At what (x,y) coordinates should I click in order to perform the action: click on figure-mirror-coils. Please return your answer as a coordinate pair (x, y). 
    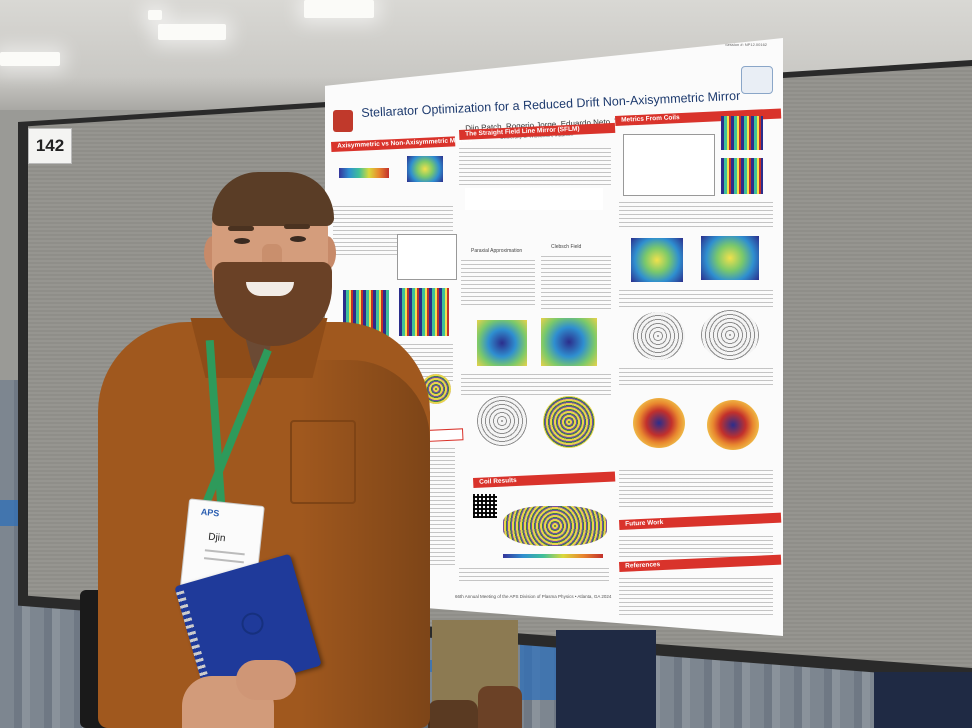
    Looking at the image, I should click on (364, 173).